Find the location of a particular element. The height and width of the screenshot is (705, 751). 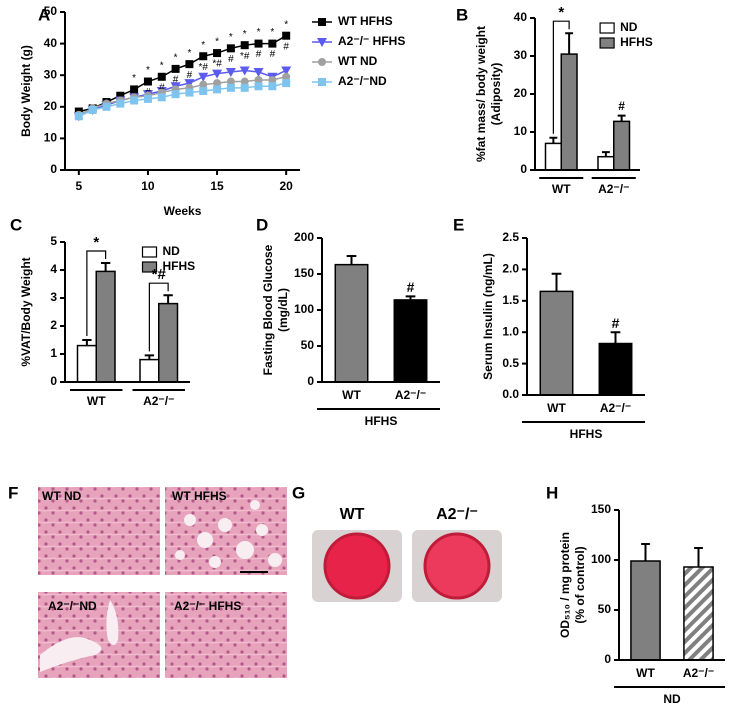

panel-letter: G is located at coordinates (298, 492).